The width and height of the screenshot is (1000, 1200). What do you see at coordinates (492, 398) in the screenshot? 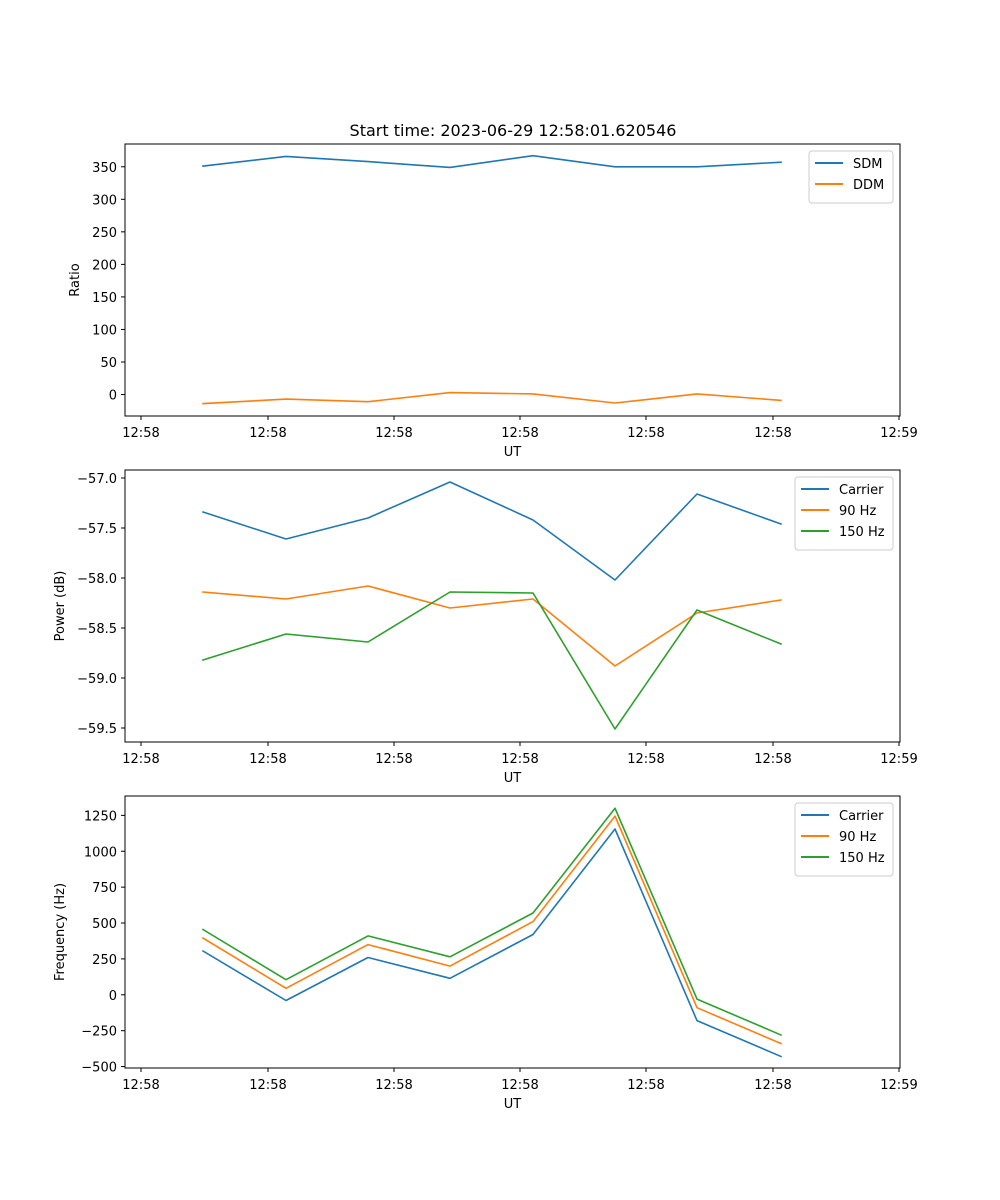
I see `series-line-ddm` at bounding box center [492, 398].